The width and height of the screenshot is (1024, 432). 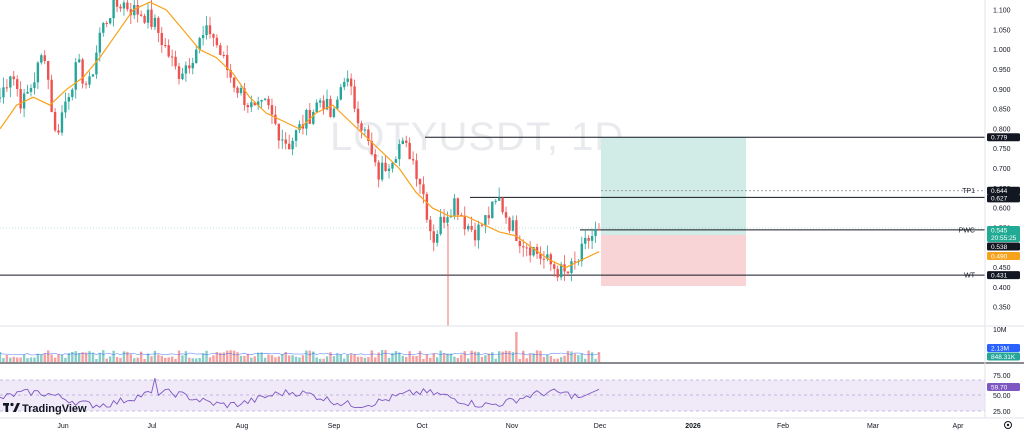 I want to click on countdown-text: 20:55:25, so click(x=1004, y=238).